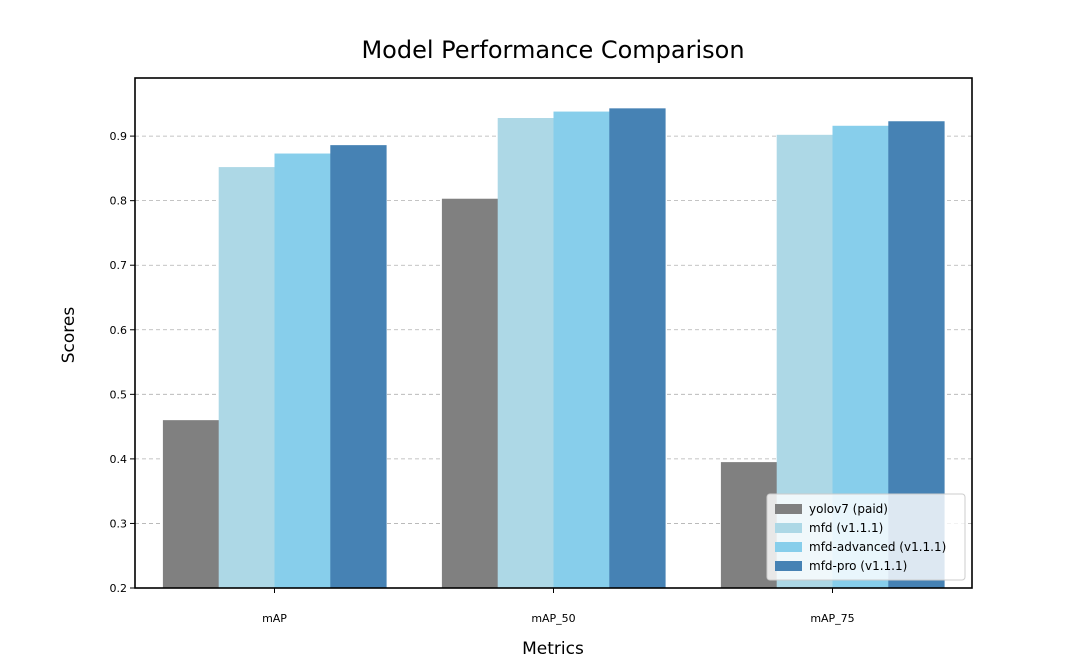  I want to click on legend-box, so click(866, 537).